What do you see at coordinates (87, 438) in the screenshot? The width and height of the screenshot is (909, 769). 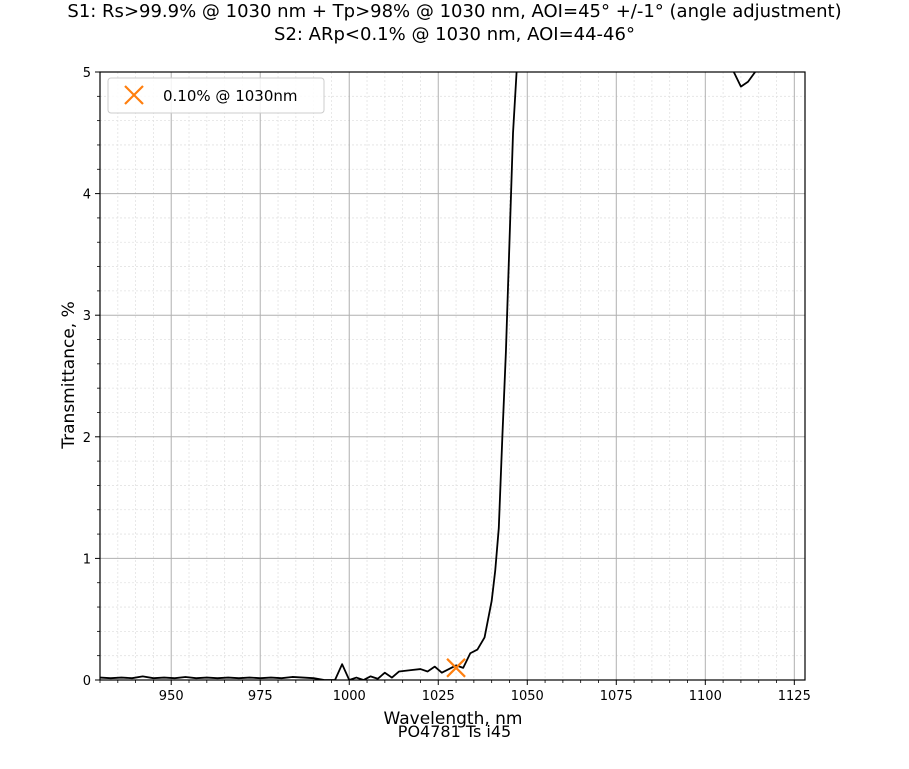 I see `y-tick-label: 2` at bounding box center [87, 438].